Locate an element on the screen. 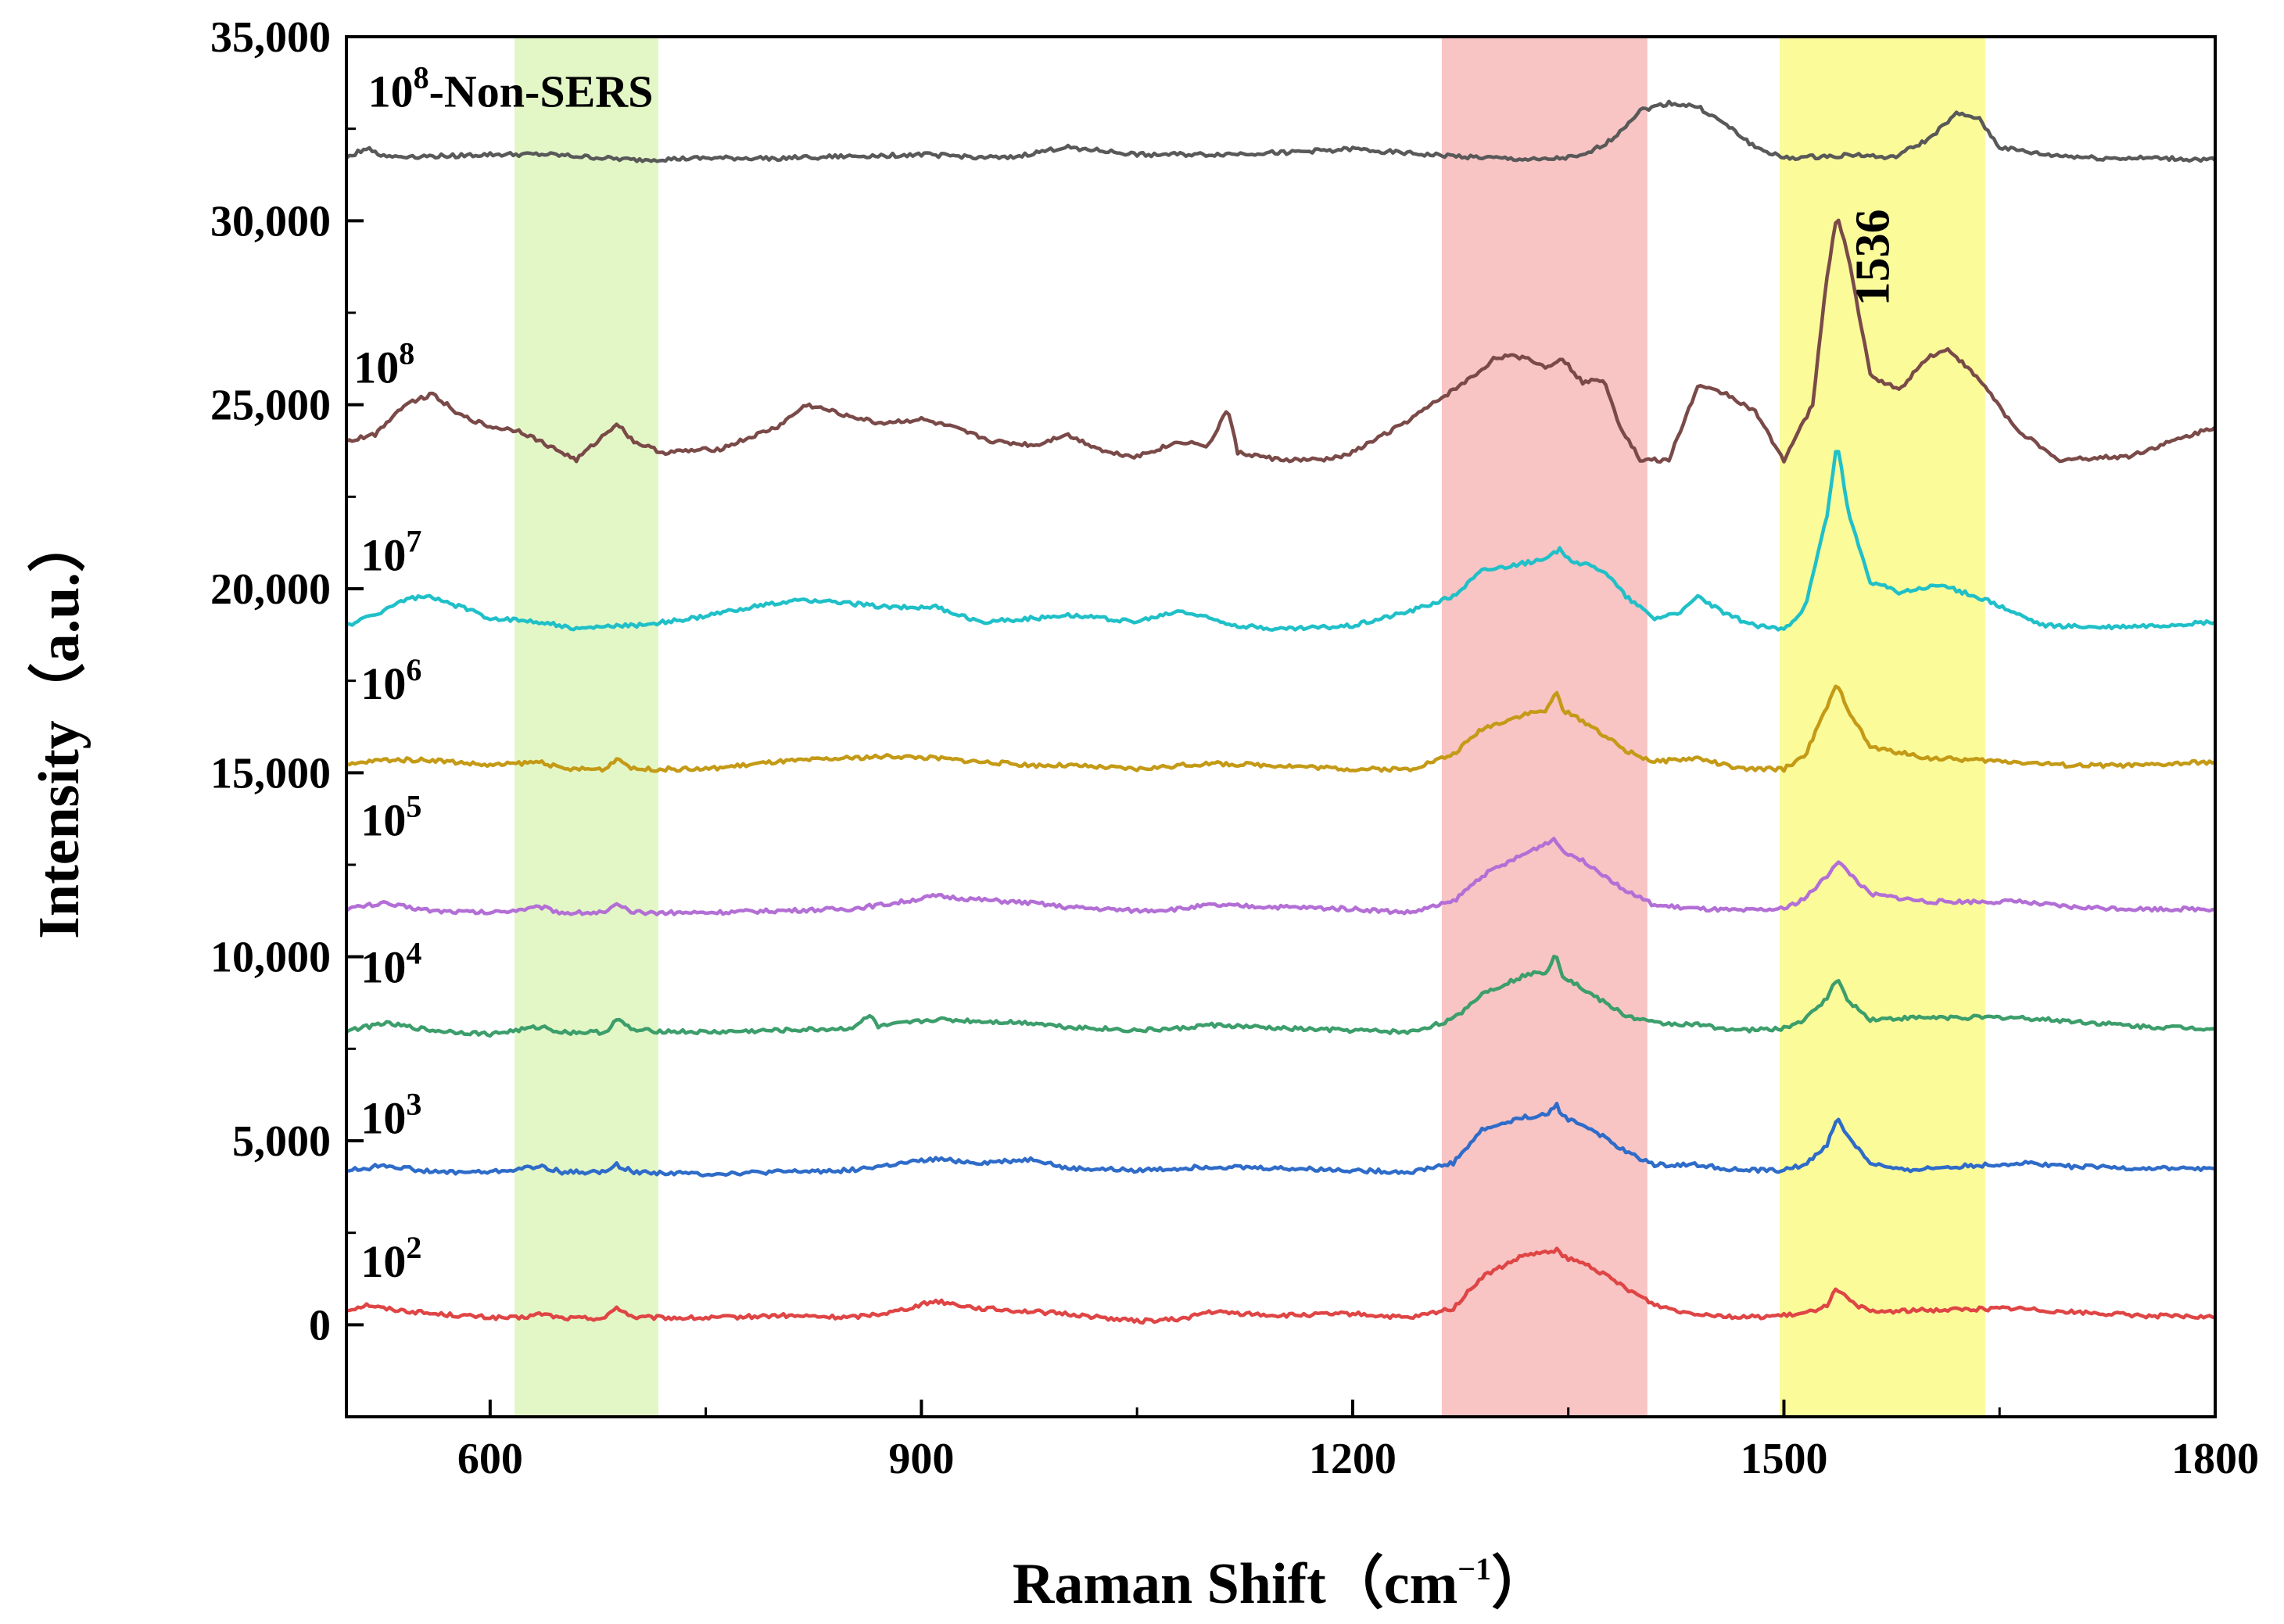 This screenshot has height=1624, width=2284. series-label-base-10^8-Non-SERS: 10 is located at coordinates (391, 91).